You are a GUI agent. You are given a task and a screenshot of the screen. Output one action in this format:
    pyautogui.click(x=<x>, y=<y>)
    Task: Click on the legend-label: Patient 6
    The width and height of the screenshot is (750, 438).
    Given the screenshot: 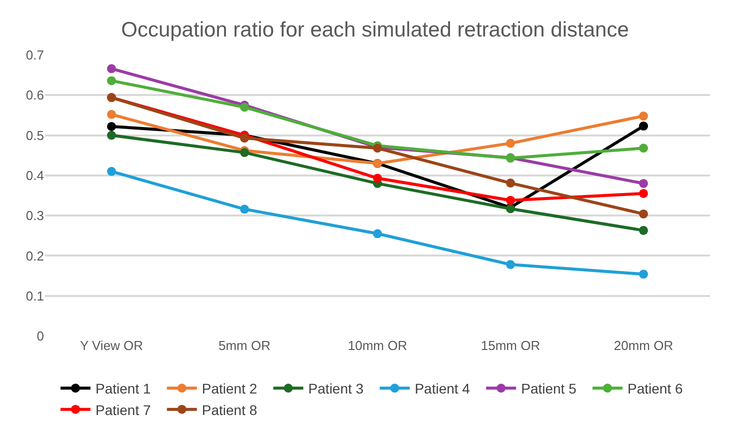 What is the action you would take?
    pyautogui.click(x=655, y=388)
    